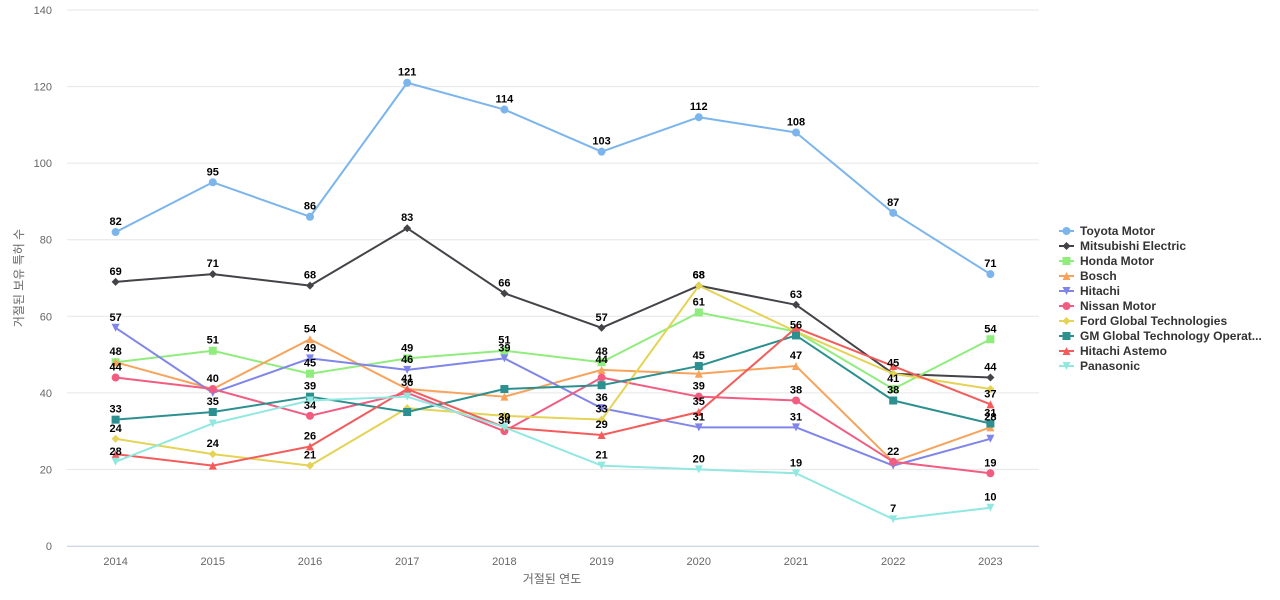  I want to click on legend-item: Honda Motor, so click(1106, 261).